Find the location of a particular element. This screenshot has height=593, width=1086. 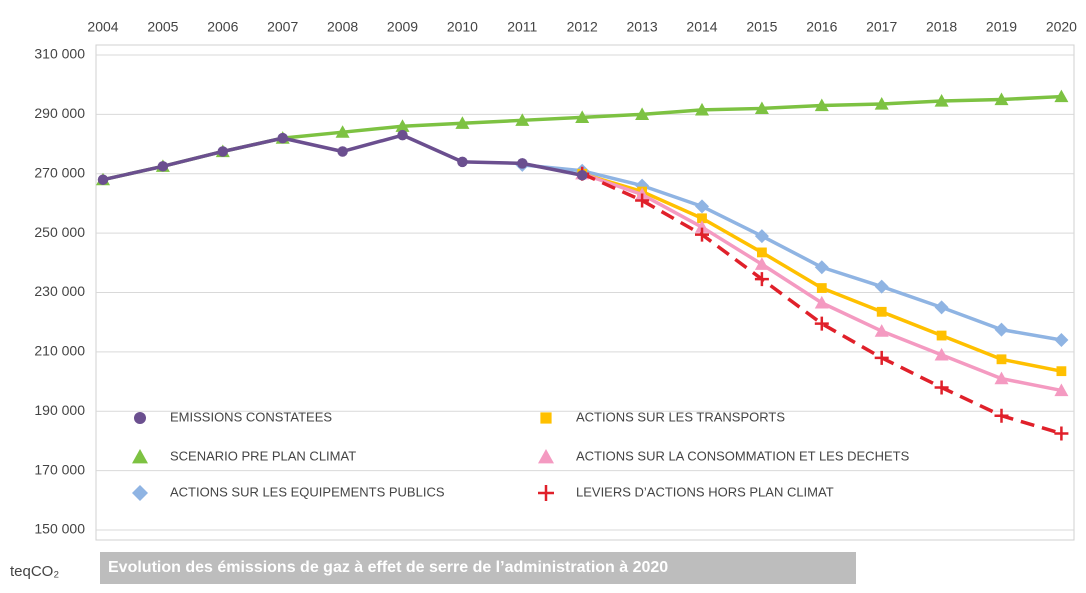

y-tick-label: 150 000 is located at coordinates (59, 529).